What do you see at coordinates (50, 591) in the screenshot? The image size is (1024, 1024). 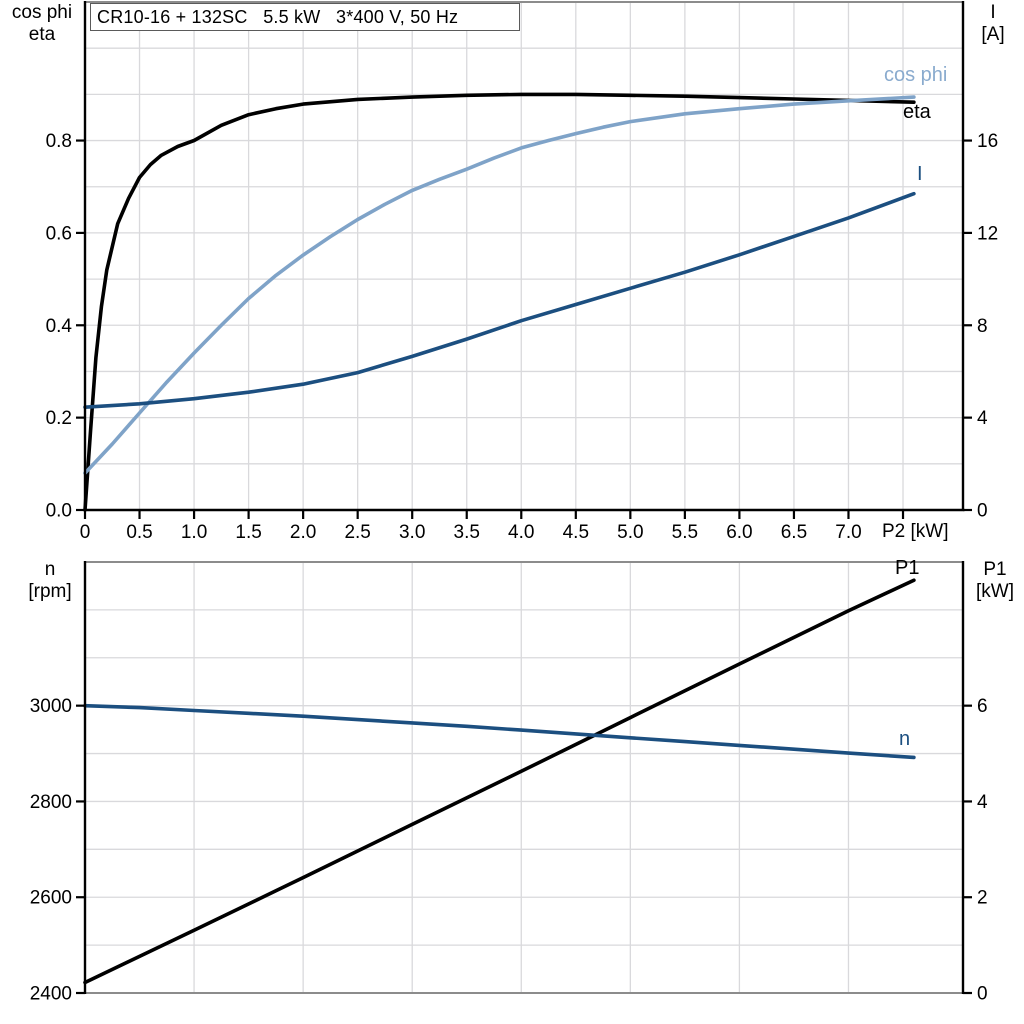 I see `n-axis-label-line2: [rpm]` at bounding box center [50, 591].